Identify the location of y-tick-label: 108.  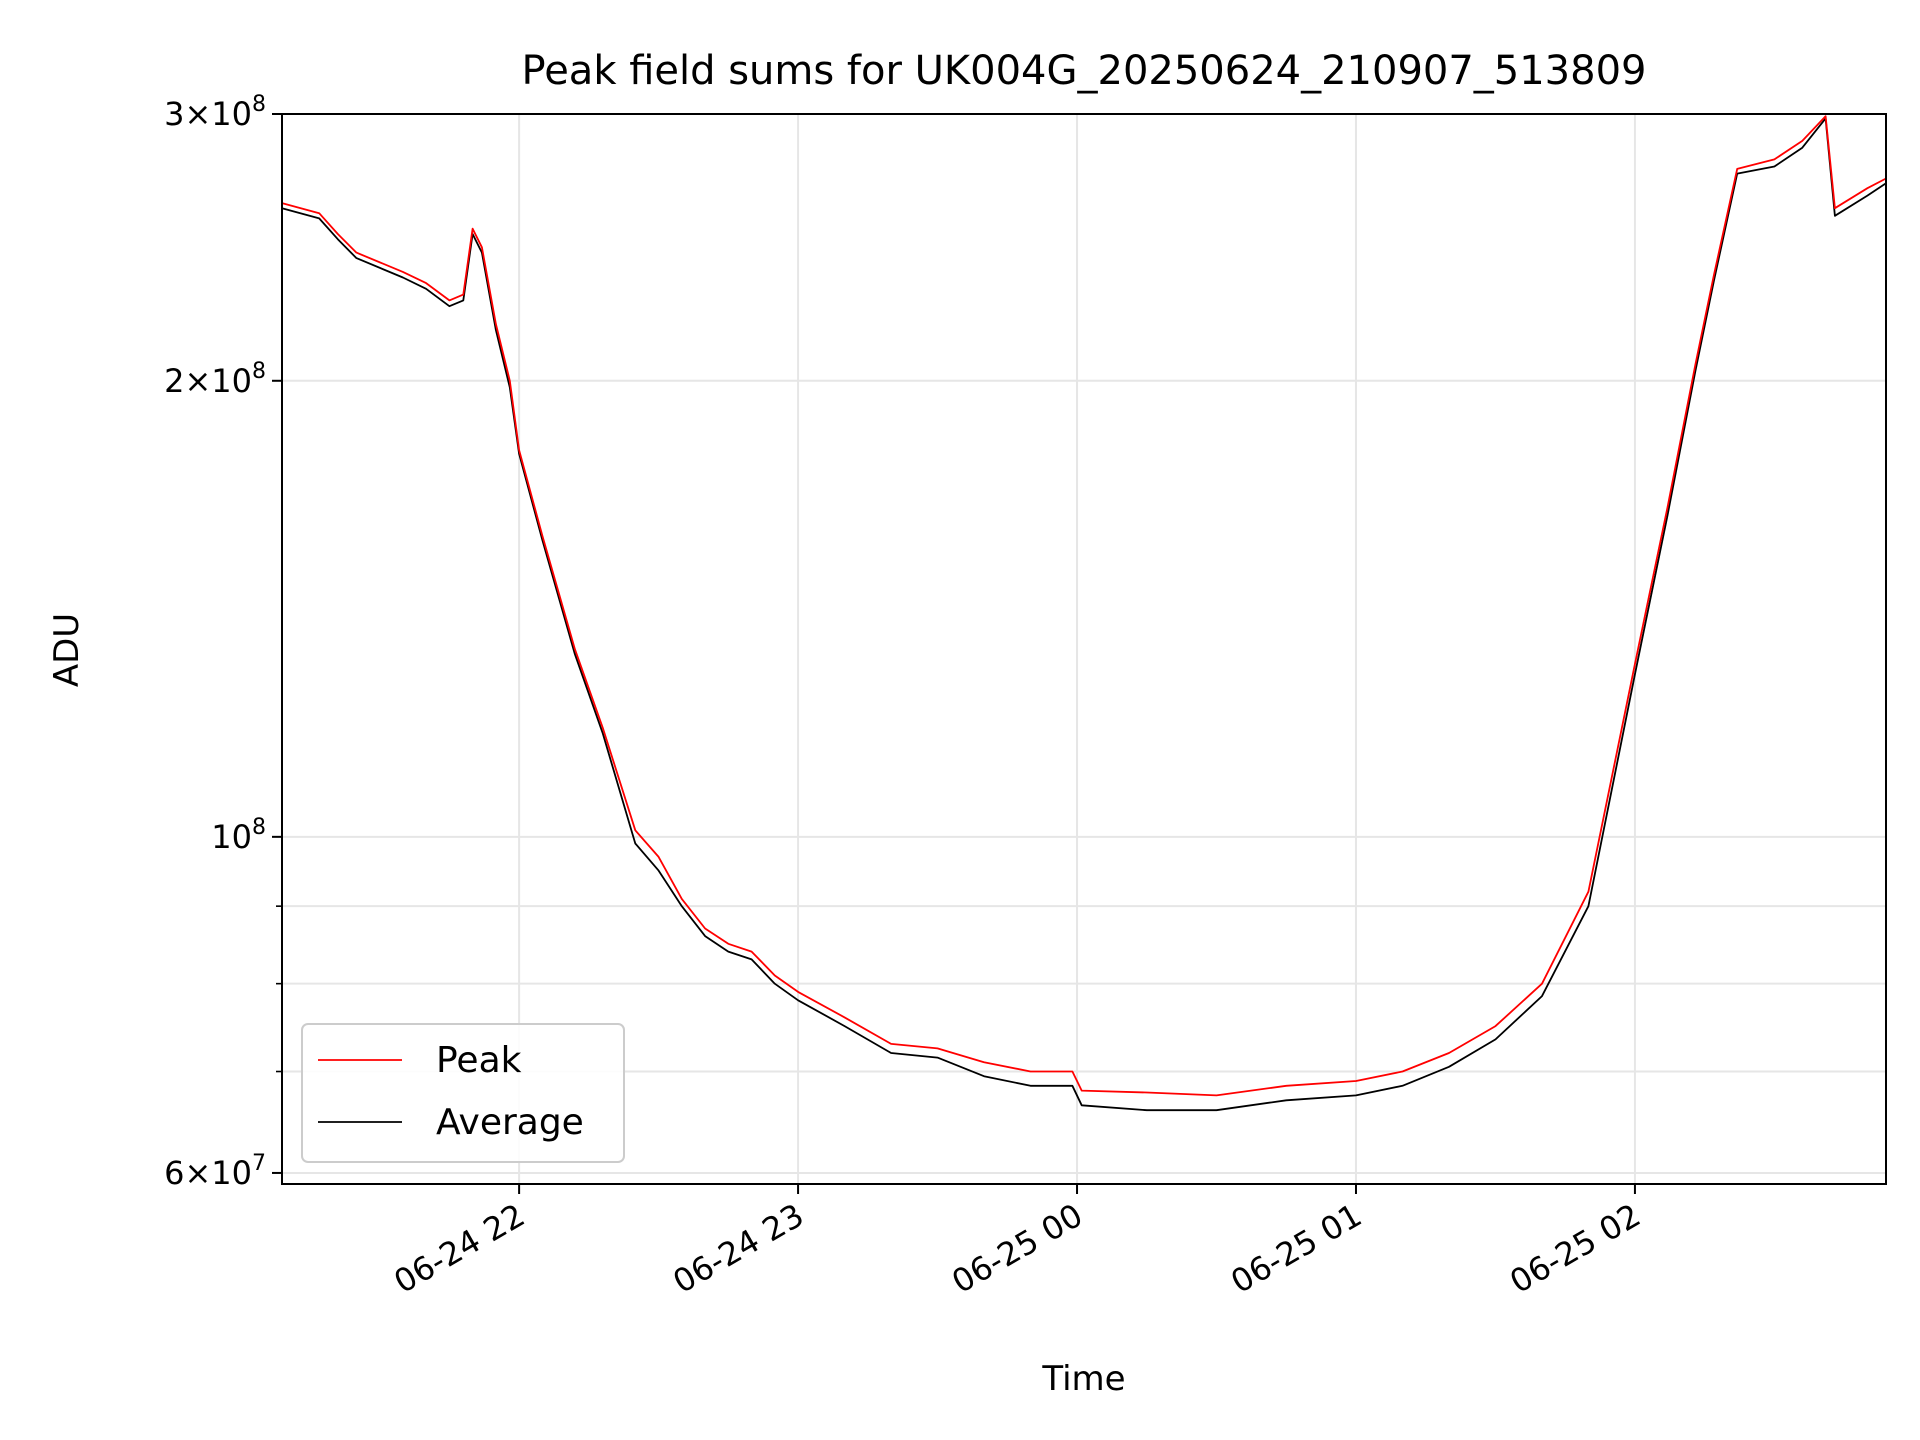
(238, 835).